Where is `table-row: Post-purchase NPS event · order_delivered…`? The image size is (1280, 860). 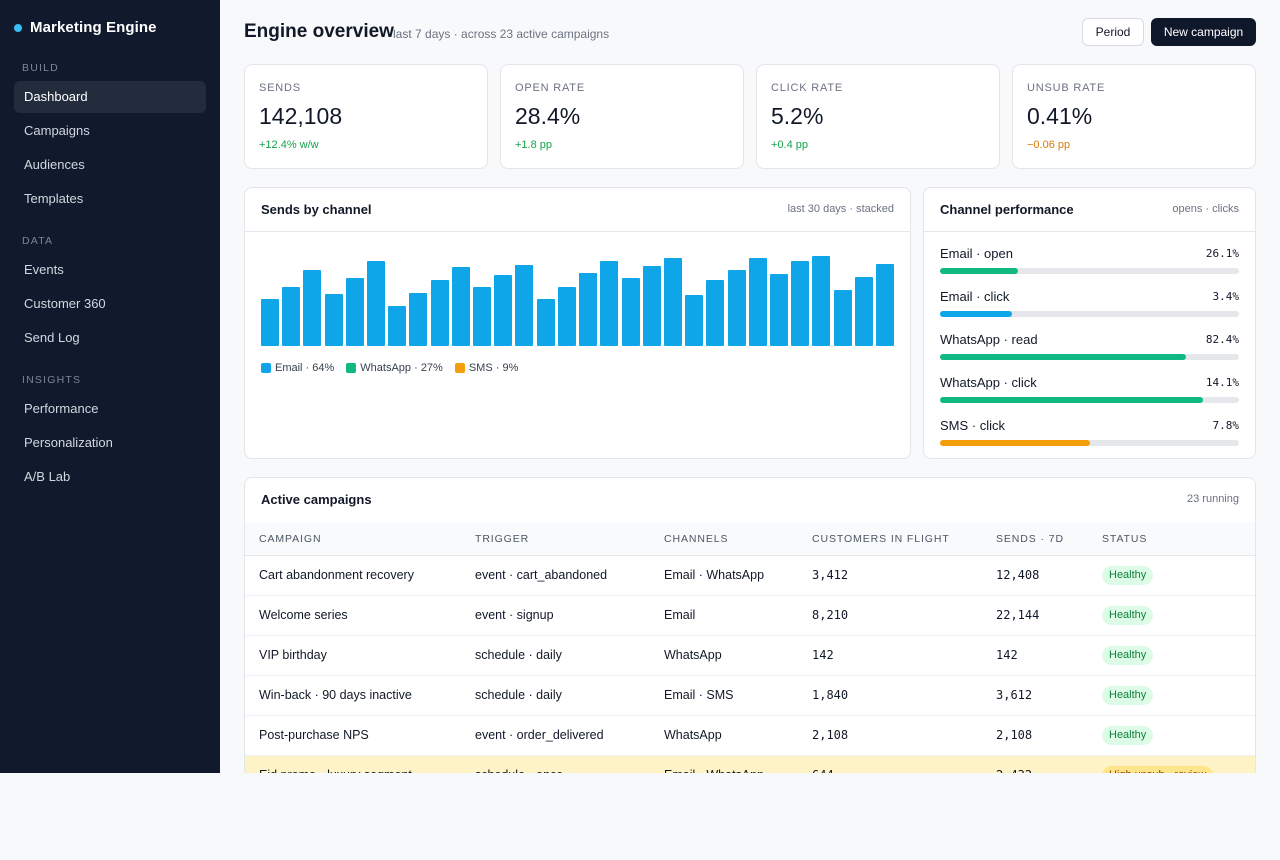 table-row: Post-purchase NPS event · order_delivered… is located at coordinates (750, 736).